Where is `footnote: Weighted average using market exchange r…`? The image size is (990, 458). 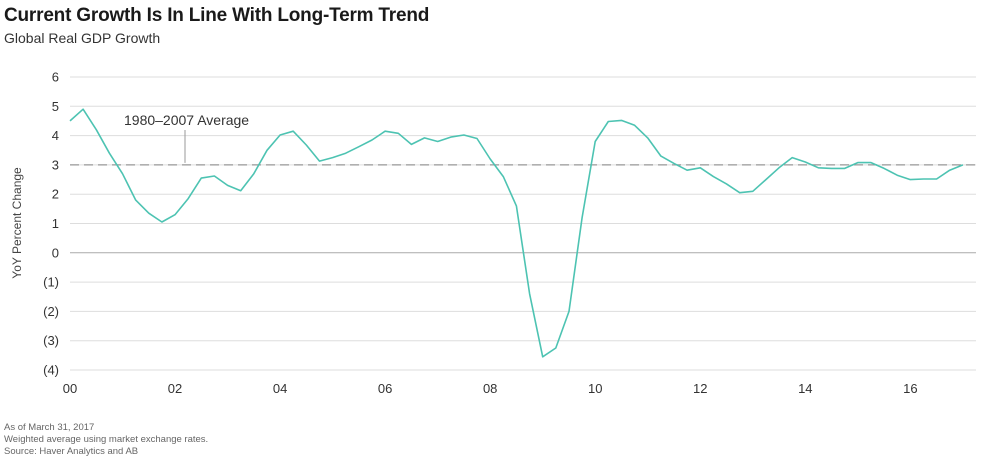 footnote: Weighted average using market exchange r… is located at coordinates (106, 439).